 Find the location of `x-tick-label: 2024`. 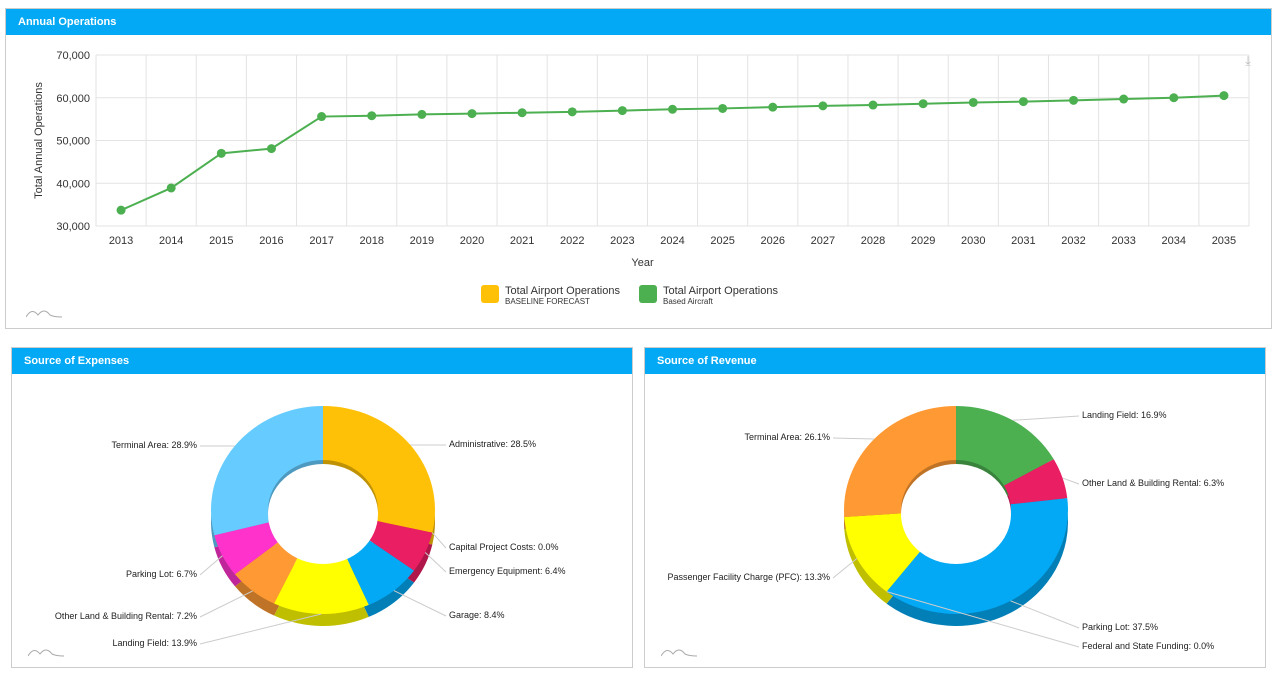

x-tick-label: 2024 is located at coordinates (672, 241).